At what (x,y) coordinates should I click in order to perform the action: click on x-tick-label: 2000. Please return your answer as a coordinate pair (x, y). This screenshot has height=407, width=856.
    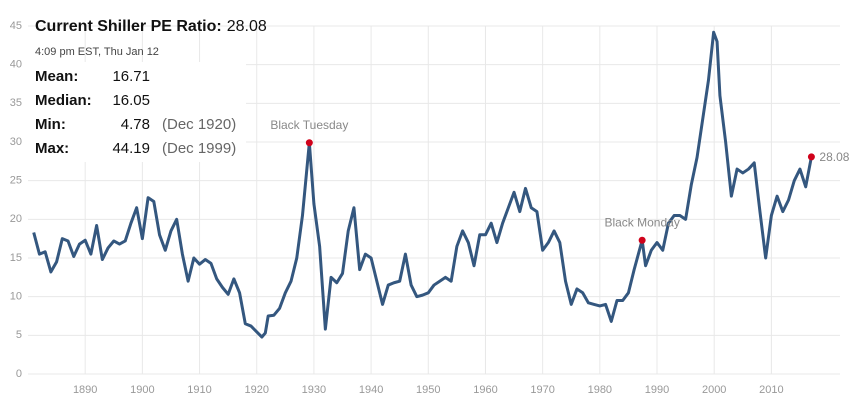
    Looking at the image, I should click on (714, 390).